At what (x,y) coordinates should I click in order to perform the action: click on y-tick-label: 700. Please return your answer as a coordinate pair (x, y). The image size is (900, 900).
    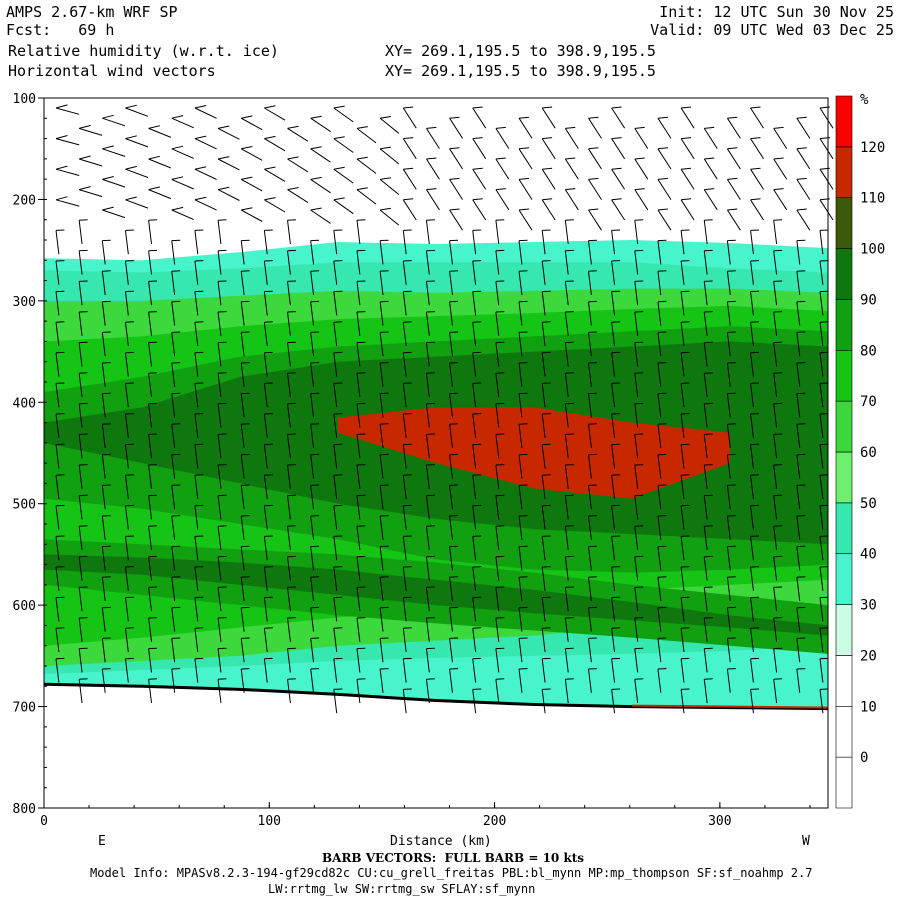
    Looking at the image, I should click on (24, 708).